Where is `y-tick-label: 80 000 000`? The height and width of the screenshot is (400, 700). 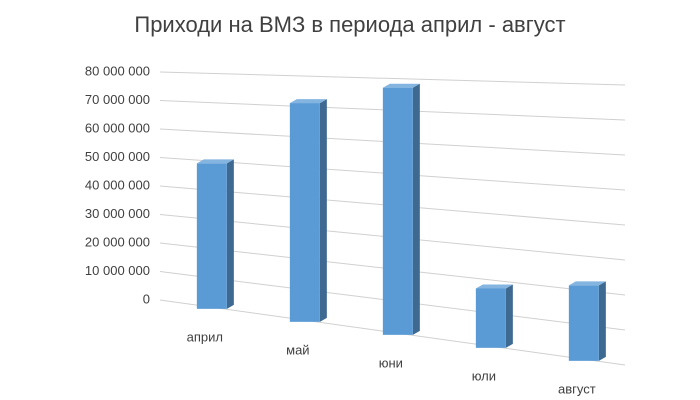 y-tick-label: 80 000 000 is located at coordinates (117, 70).